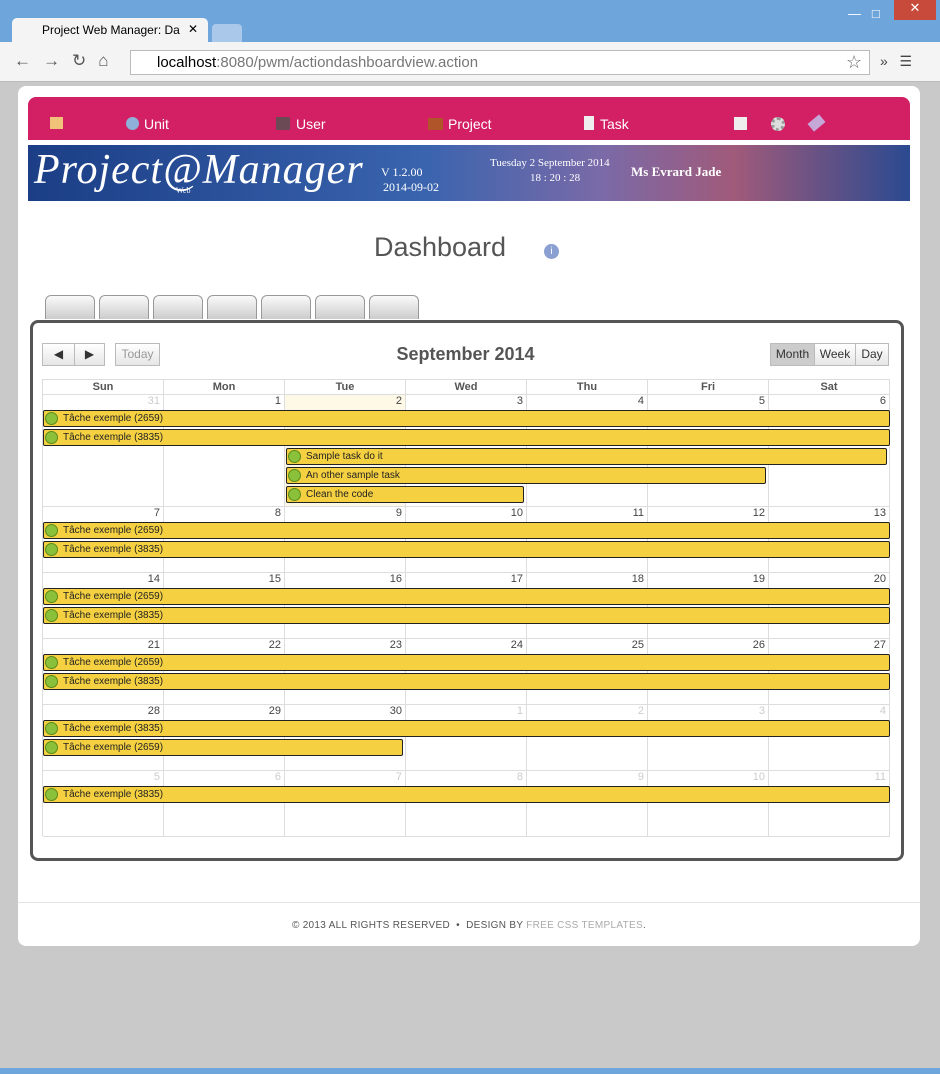 The height and width of the screenshot is (1074, 940). I want to click on day-cell: 20, so click(829, 606).